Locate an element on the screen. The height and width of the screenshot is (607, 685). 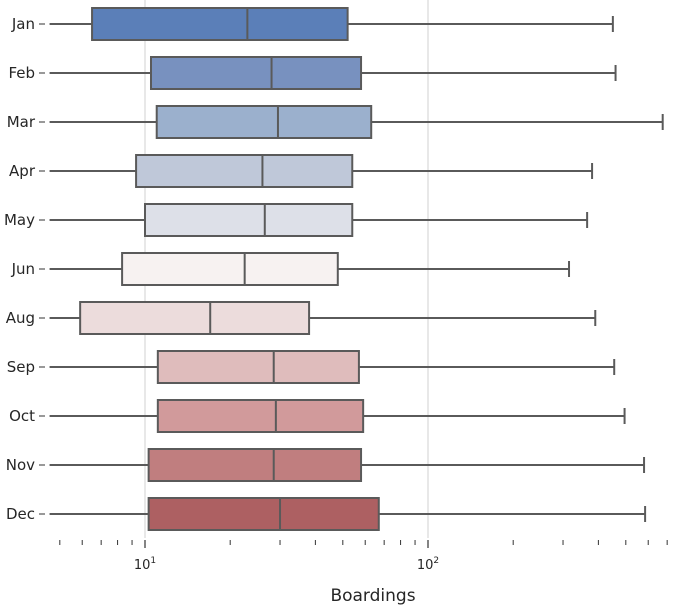
box-may is located at coordinates (319, 220).